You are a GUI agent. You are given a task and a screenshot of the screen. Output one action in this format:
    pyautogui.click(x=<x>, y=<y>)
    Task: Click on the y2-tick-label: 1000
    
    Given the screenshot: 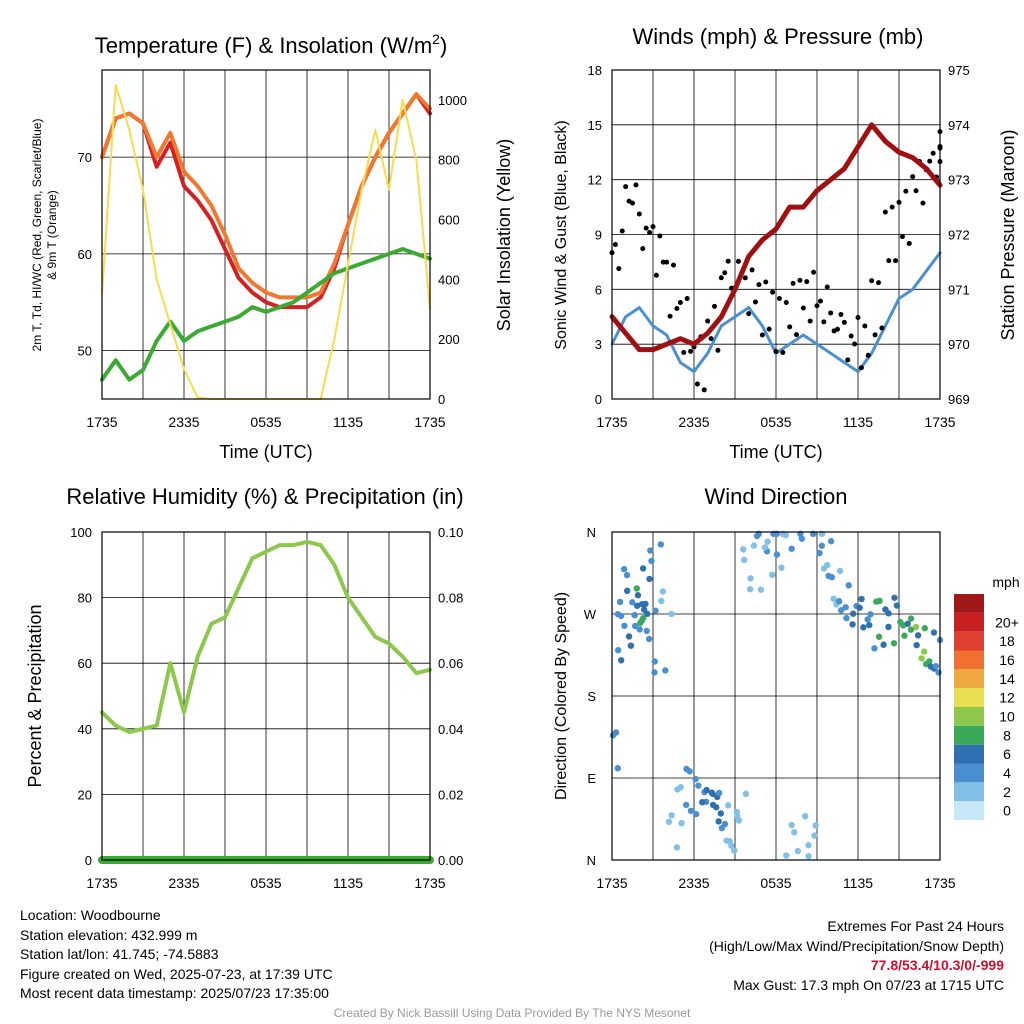 What is the action you would take?
    pyautogui.click(x=452, y=100)
    